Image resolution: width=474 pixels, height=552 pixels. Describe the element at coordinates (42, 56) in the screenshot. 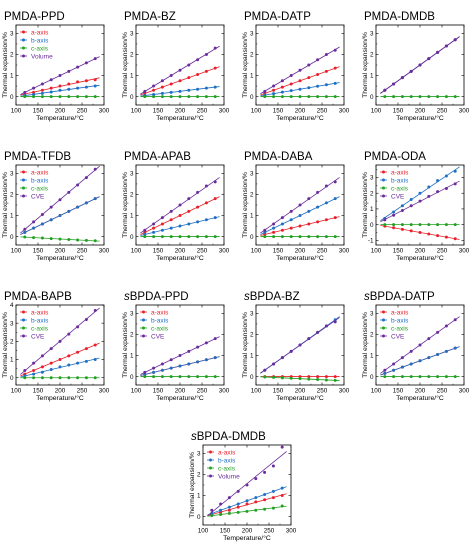

I see `legend-label: Volume` at that location.